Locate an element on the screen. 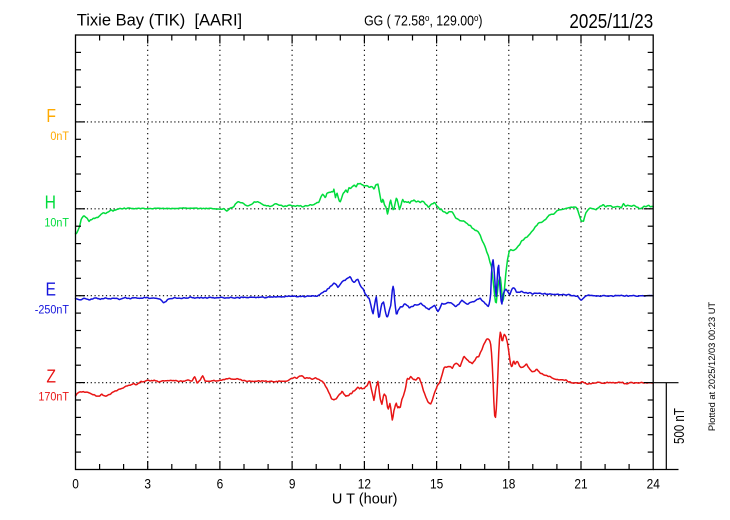  svg-text: 2025/11/23 is located at coordinates (611, 21).